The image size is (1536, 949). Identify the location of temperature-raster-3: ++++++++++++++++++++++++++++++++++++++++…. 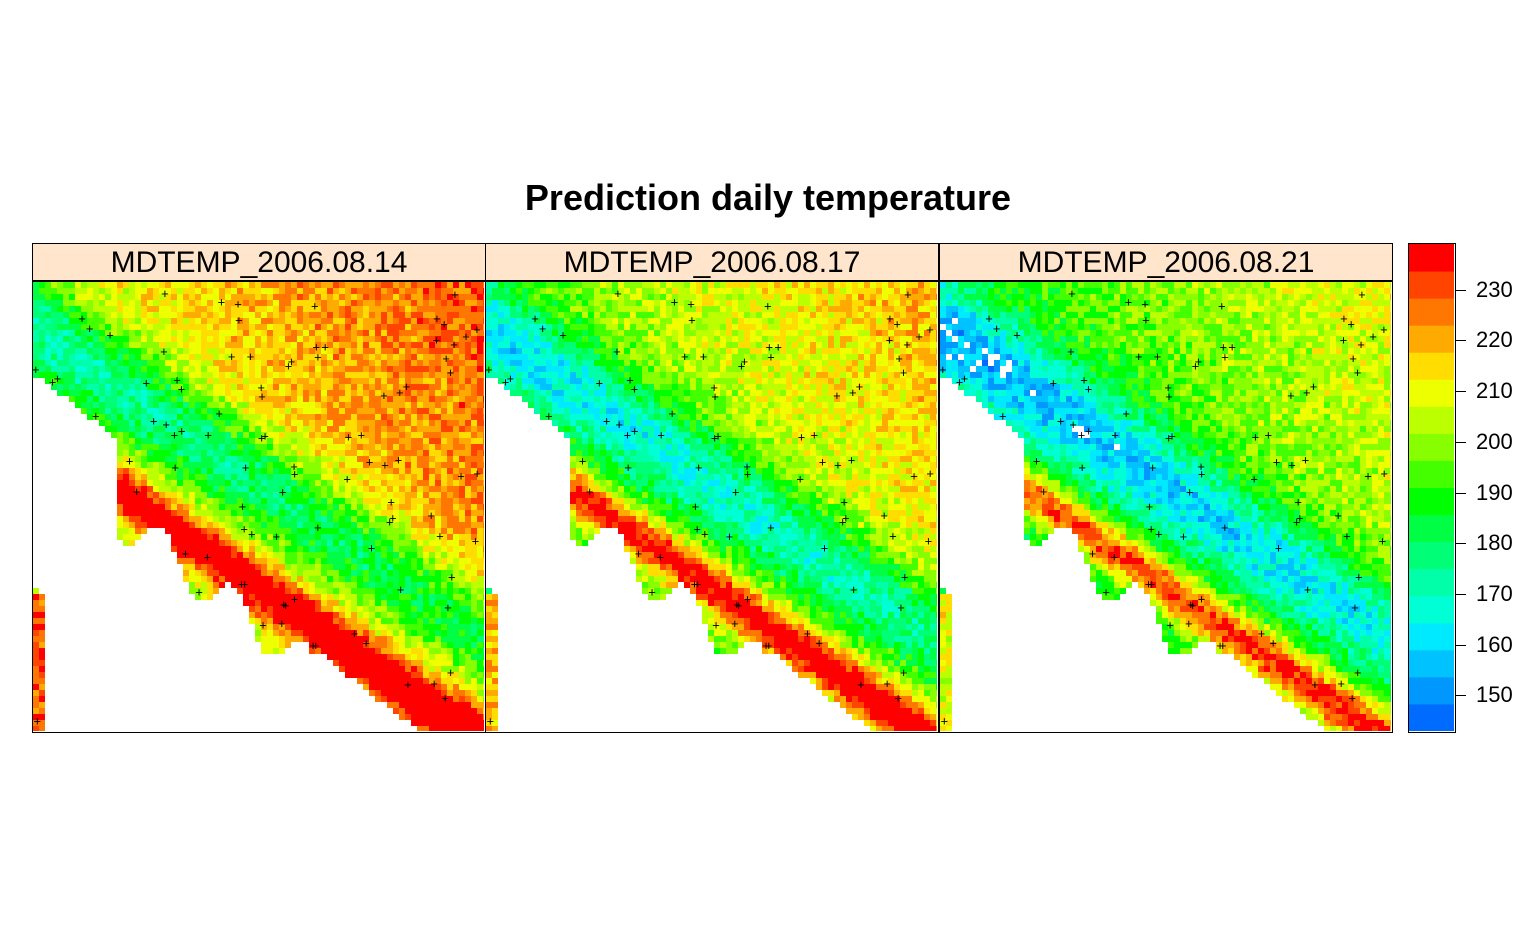
(1165, 506).